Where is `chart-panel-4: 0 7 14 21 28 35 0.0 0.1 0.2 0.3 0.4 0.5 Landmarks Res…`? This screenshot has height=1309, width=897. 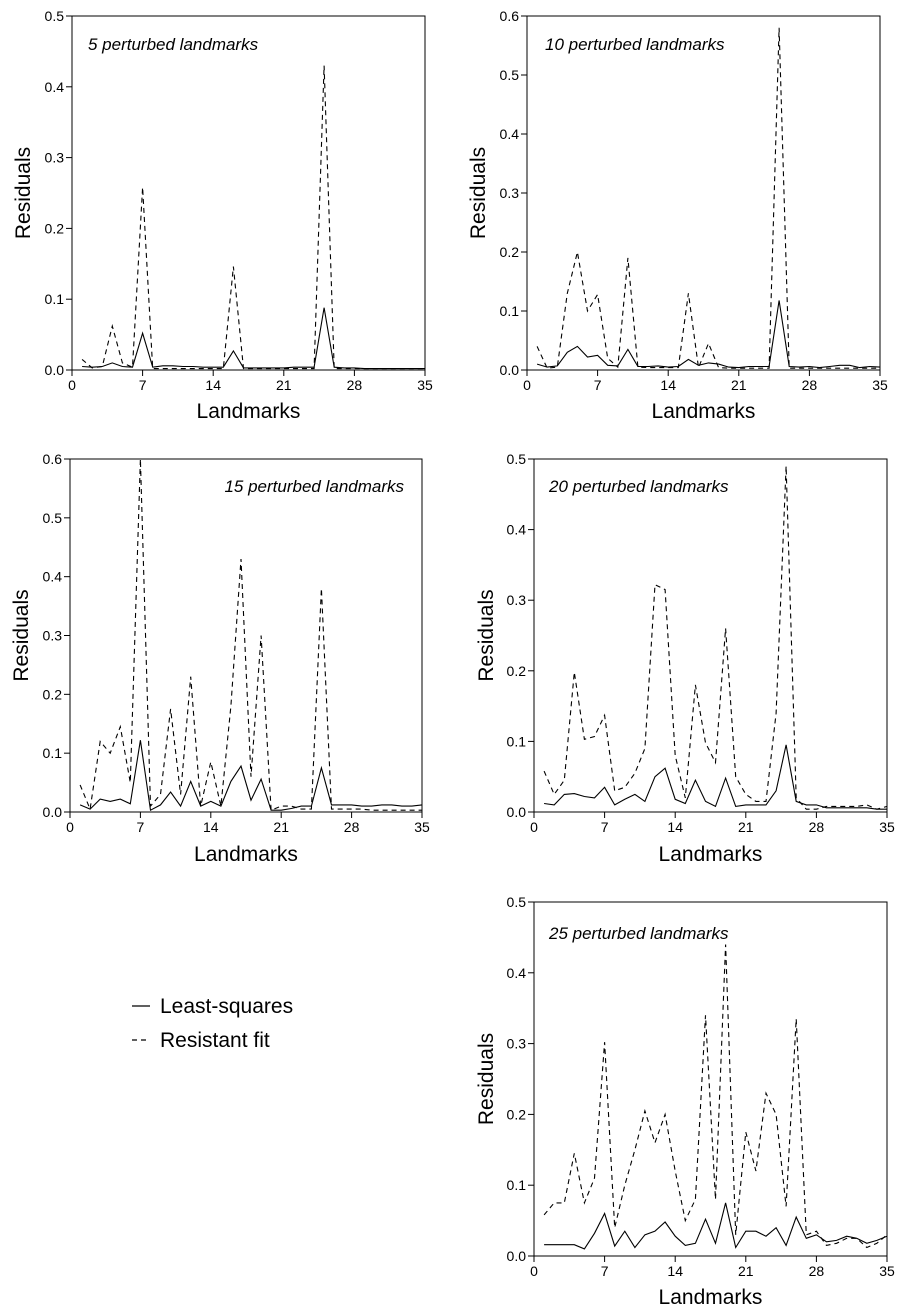
chart-panel-4: 0 7 14 21 28 35 0.0 0.1 0.2 0.3 0.4 0.5 Landmarks Res… is located at coordinates (685, 658).